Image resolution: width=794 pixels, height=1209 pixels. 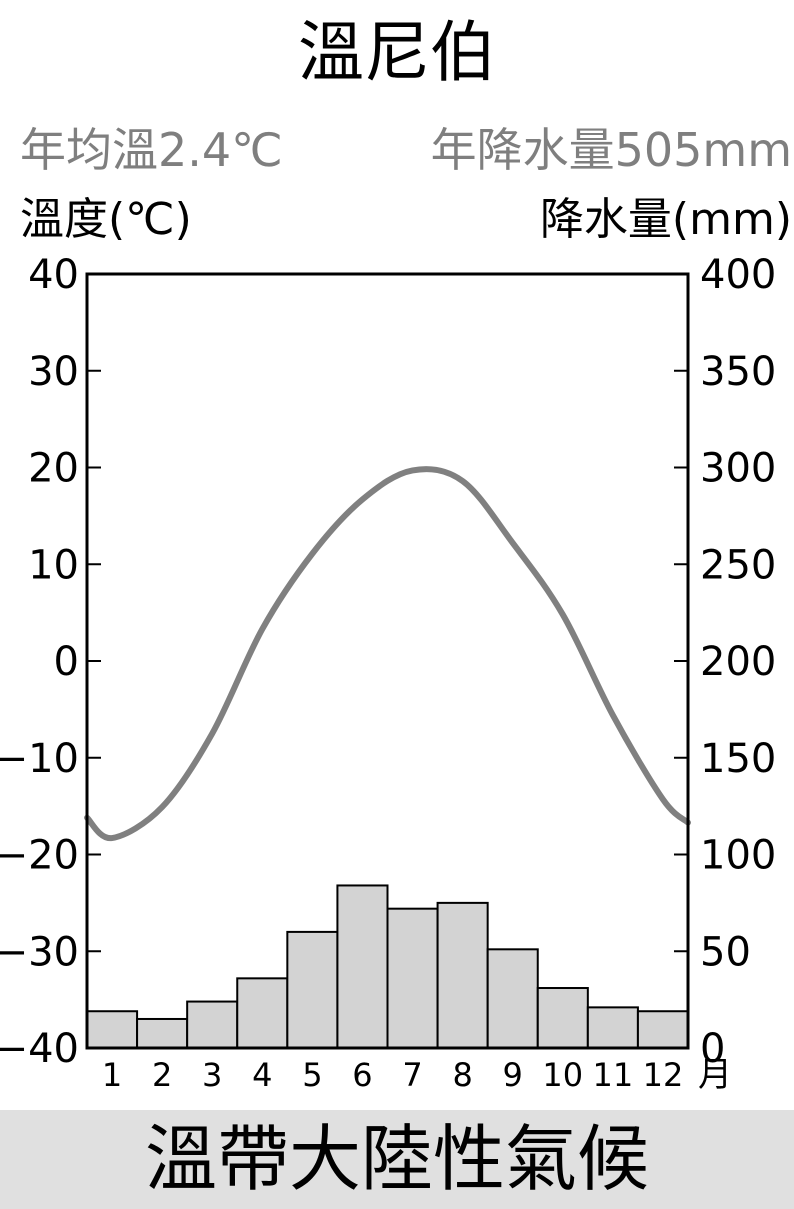 I want to click on month-label: 6, so click(x=362, y=1075).